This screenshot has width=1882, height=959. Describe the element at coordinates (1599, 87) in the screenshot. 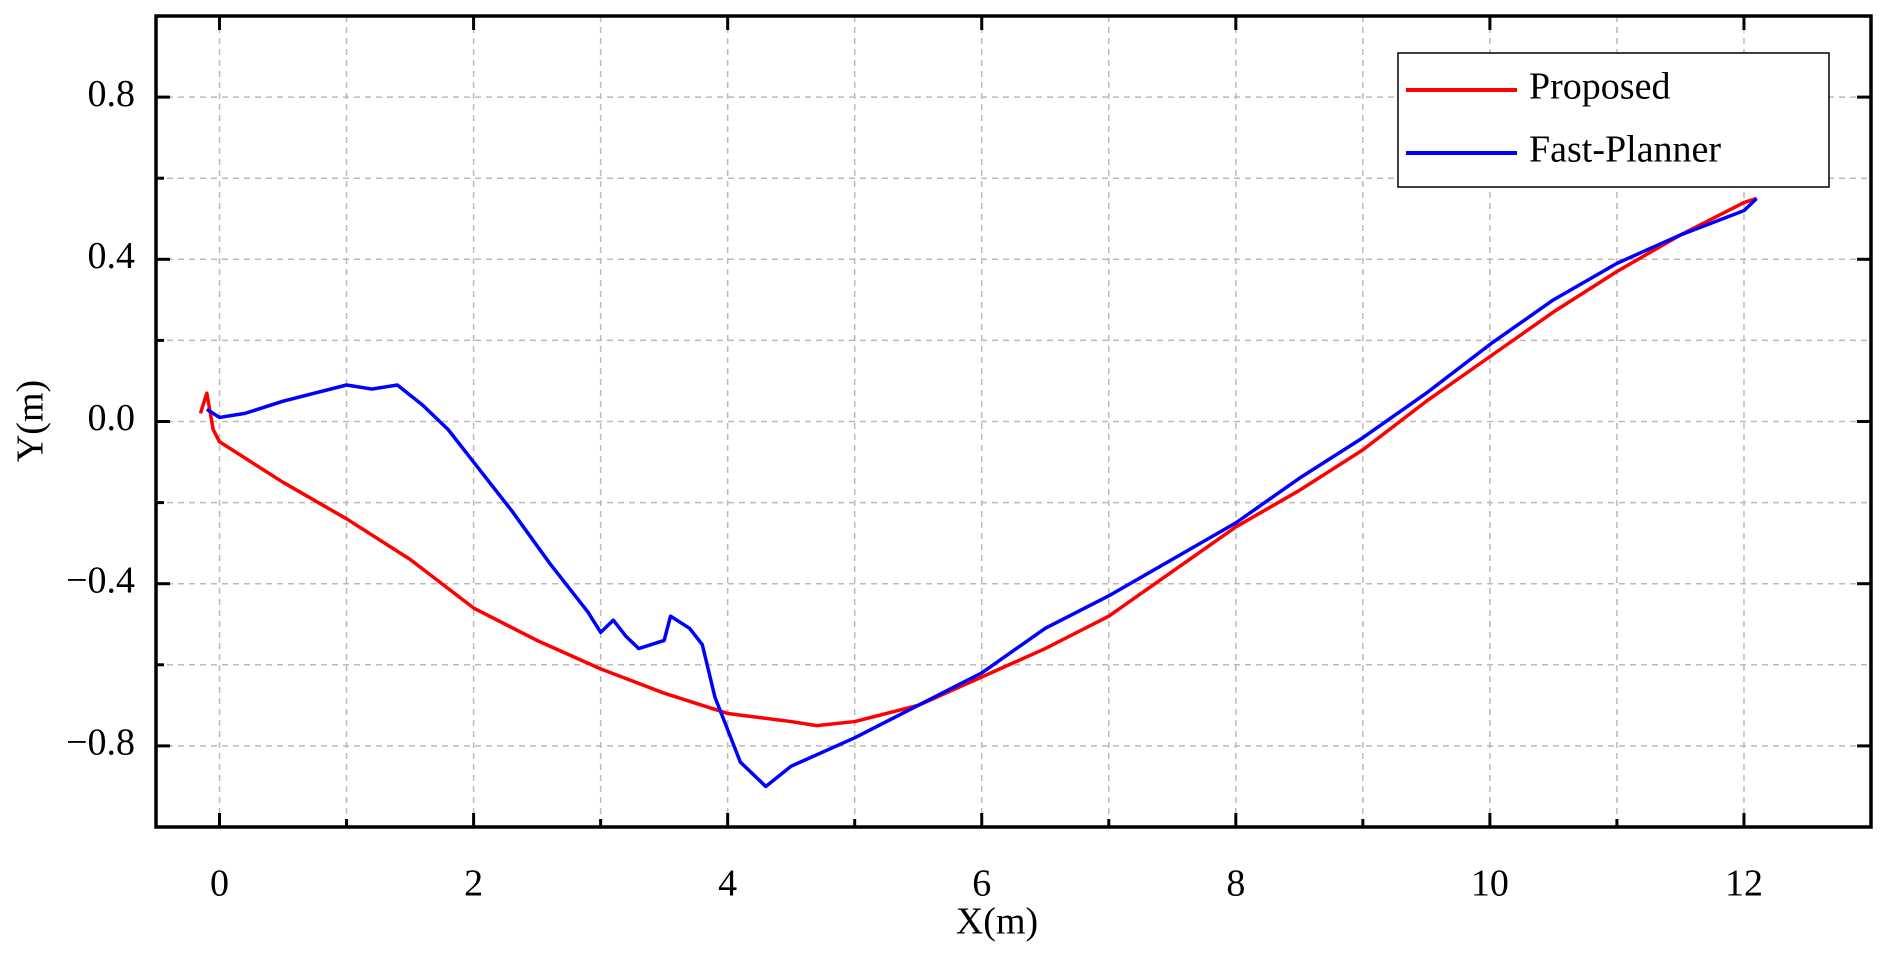

I see `legend-label: Proposed` at that location.